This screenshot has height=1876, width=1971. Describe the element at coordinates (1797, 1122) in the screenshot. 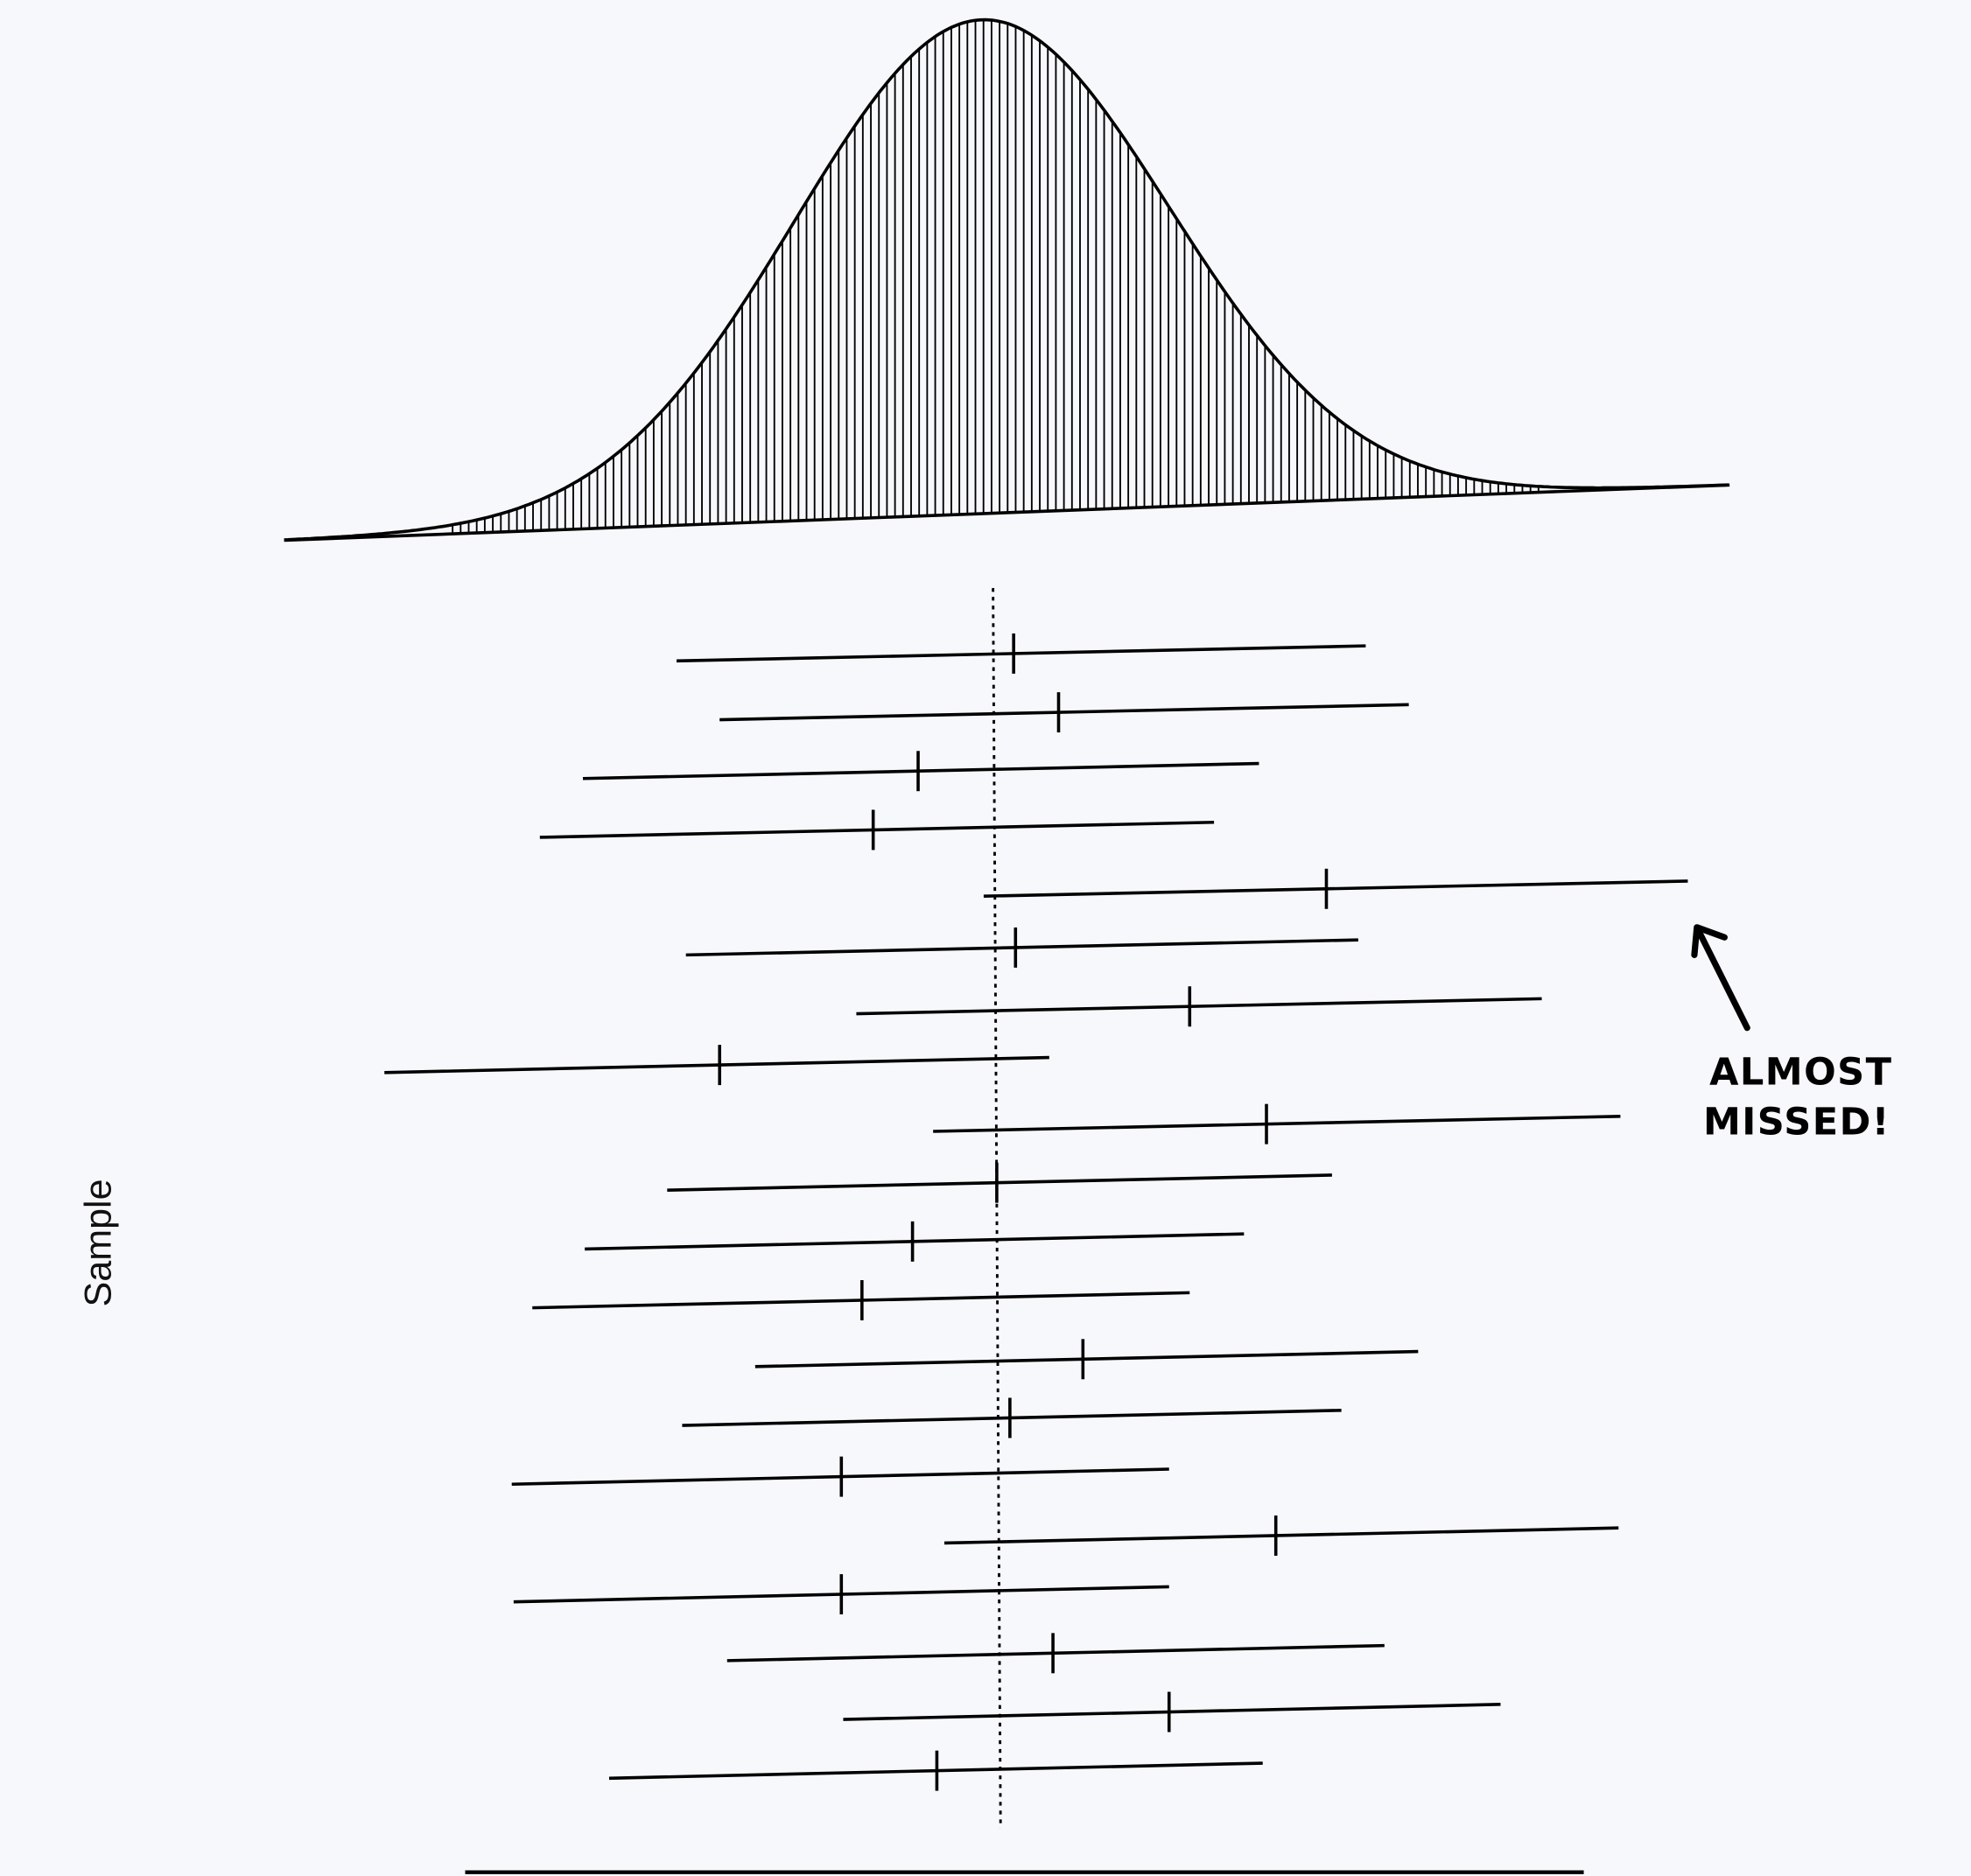

I see `annotation-line-2: MISSED!` at that location.